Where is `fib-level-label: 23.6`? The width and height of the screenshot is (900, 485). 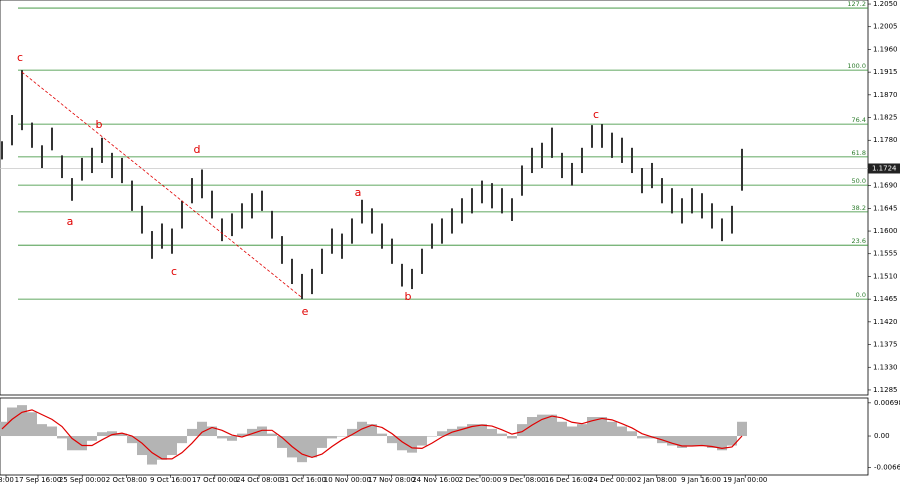
fib-level-label: 23.6 is located at coordinates (859, 241).